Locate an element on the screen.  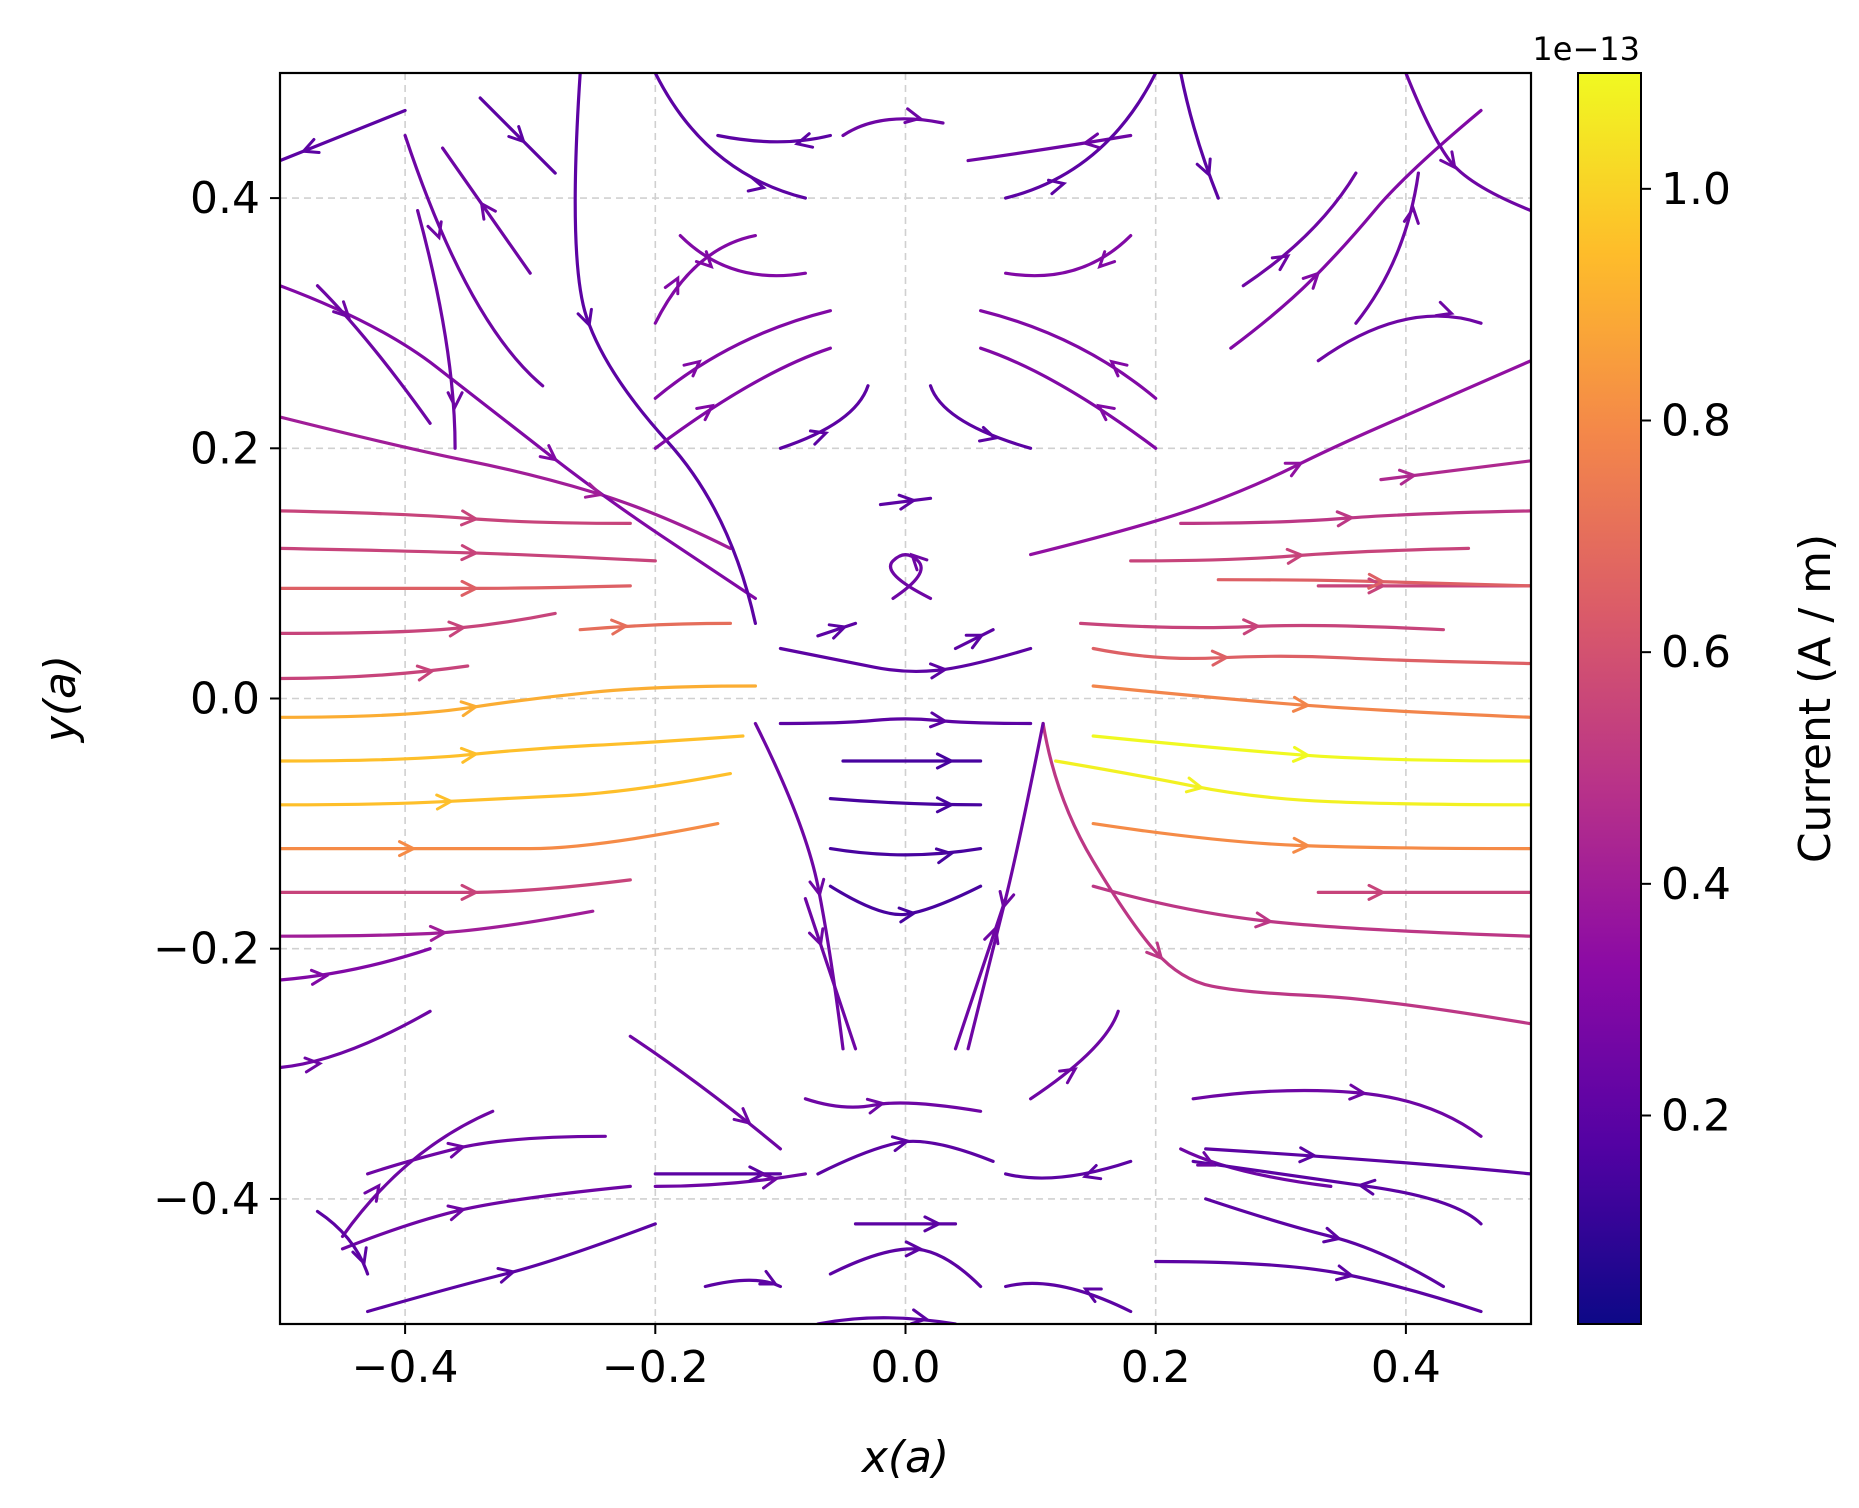
colorbar-tick-label: 0.8 is located at coordinates (1696, 421).